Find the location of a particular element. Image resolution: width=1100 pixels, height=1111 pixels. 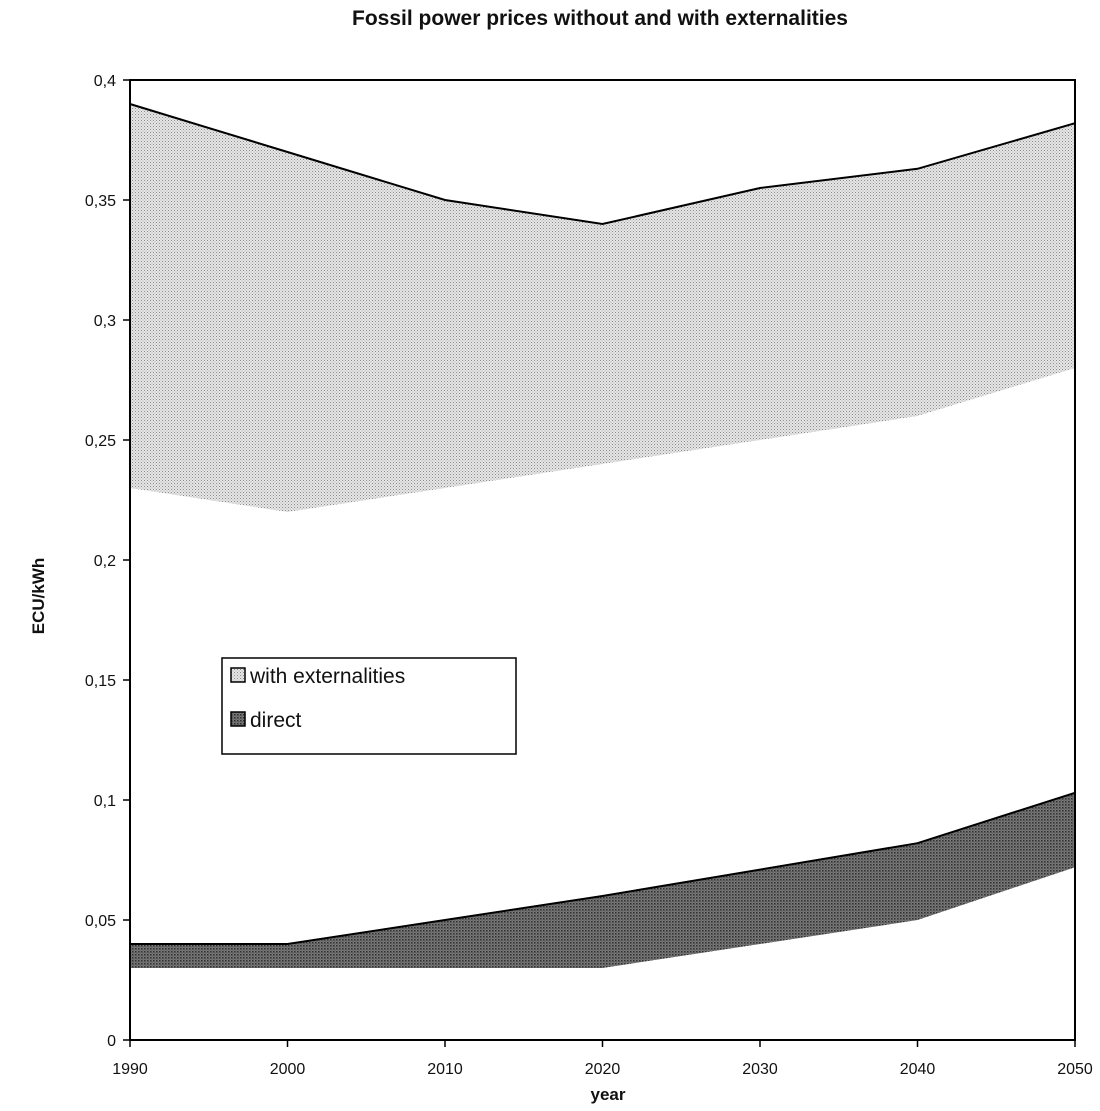

legend-box is located at coordinates (369, 706).